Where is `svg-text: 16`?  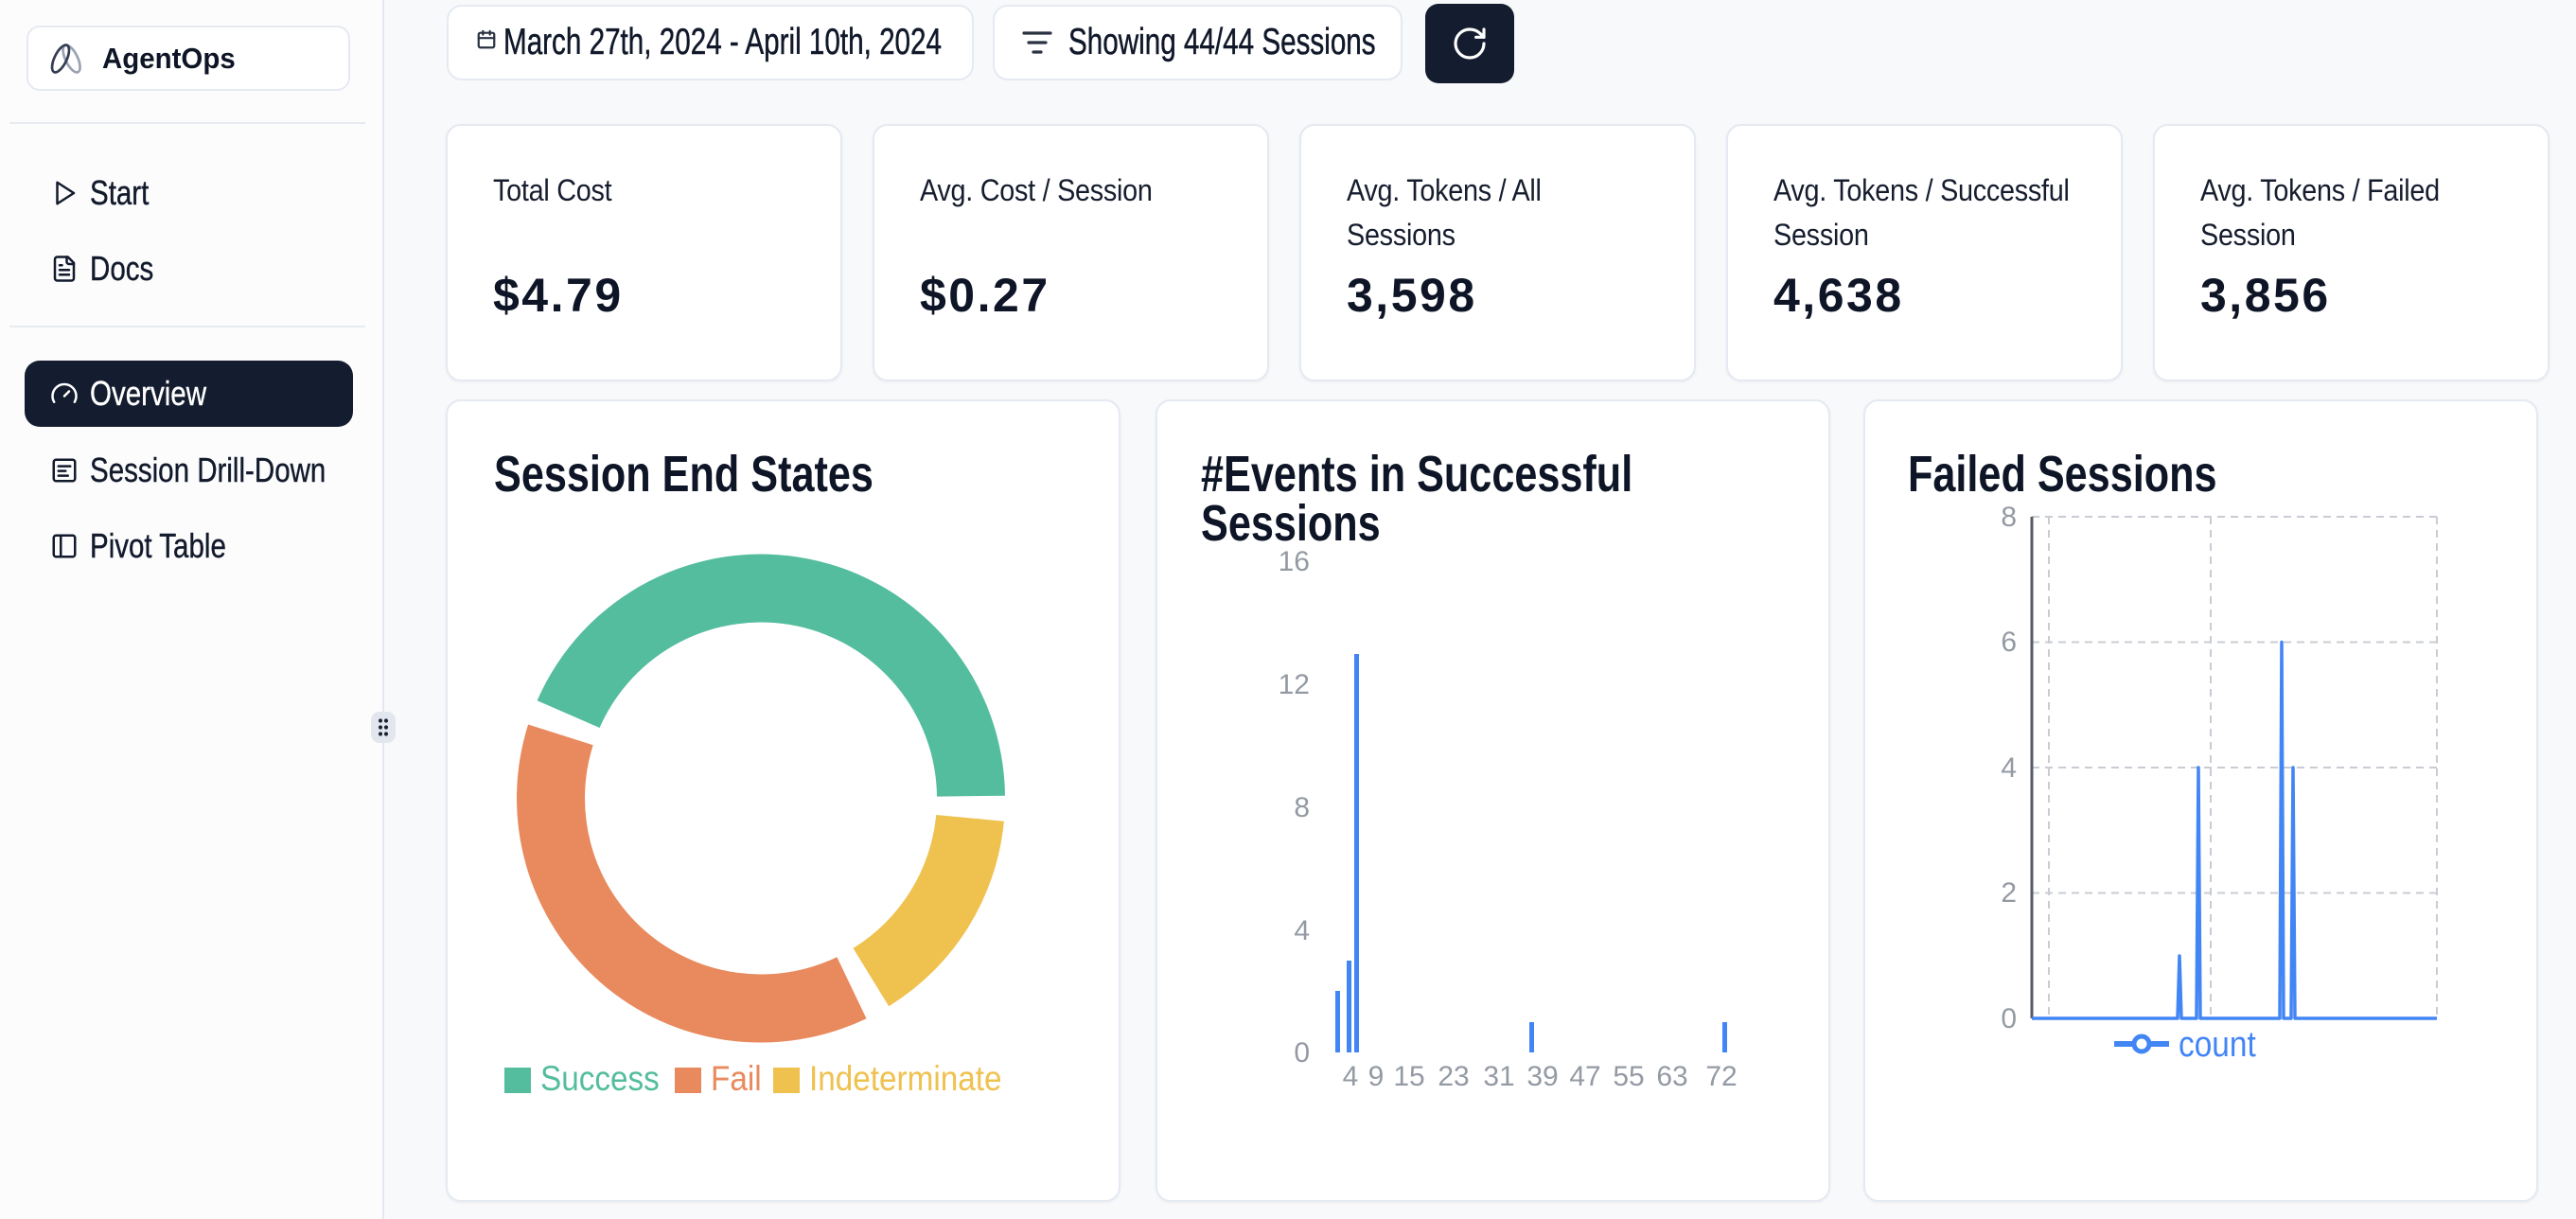
svg-text: 16 is located at coordinates (1294, 561).